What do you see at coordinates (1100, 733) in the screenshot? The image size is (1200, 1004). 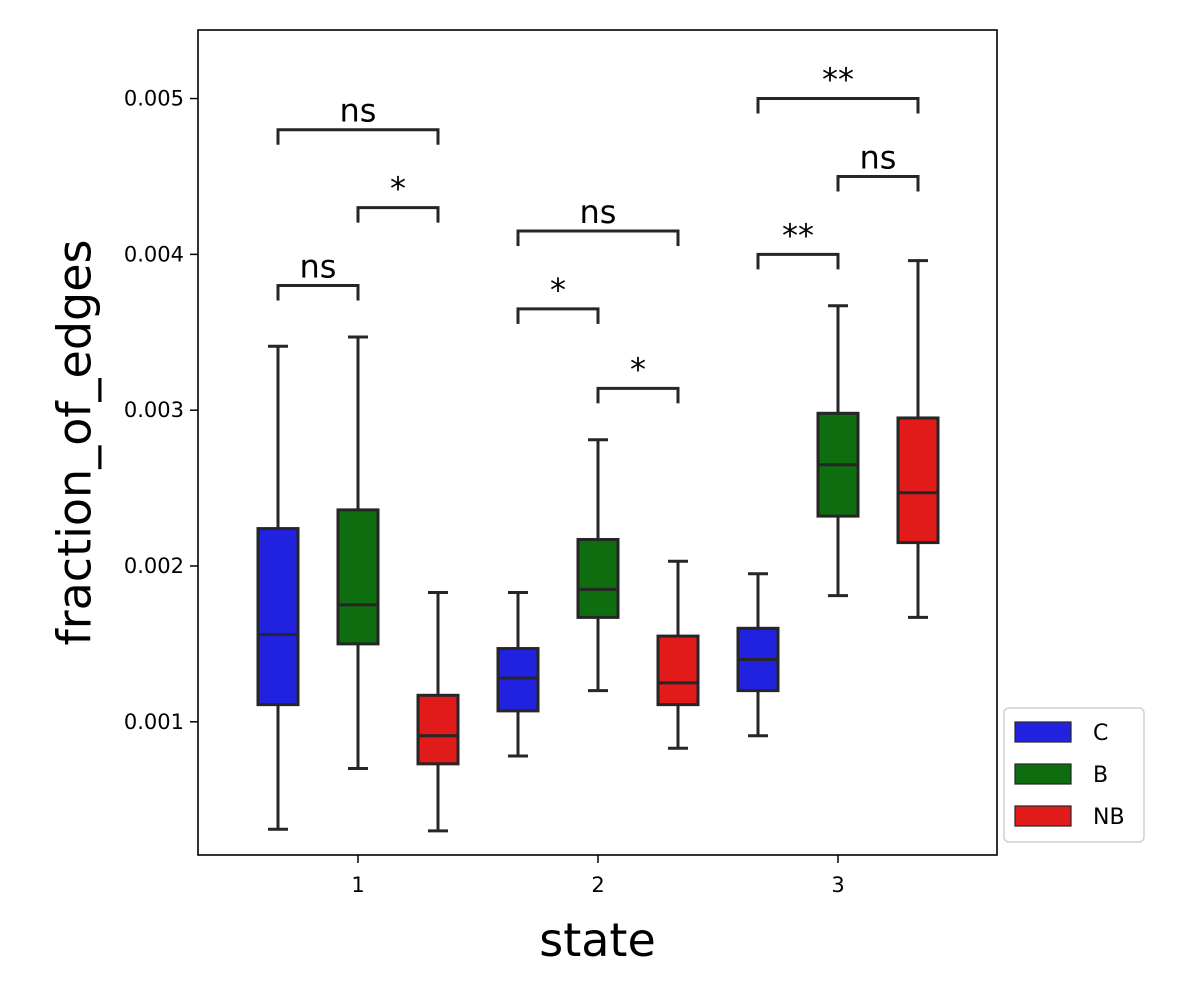 I see `legend-label: C` at bounding box center [1100, 733].